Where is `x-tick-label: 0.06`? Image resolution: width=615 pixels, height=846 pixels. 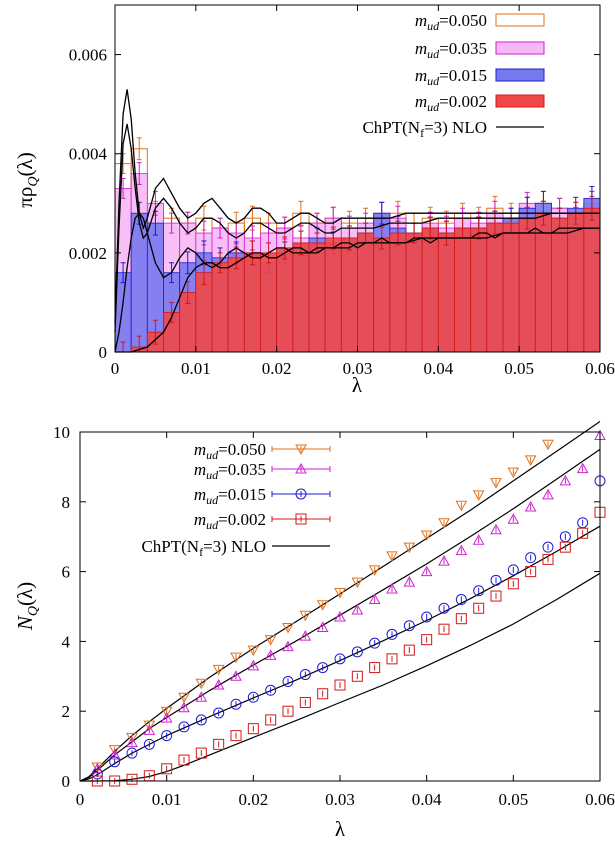 x-tick-label: 0.06 is located at coordinates (600, 799).